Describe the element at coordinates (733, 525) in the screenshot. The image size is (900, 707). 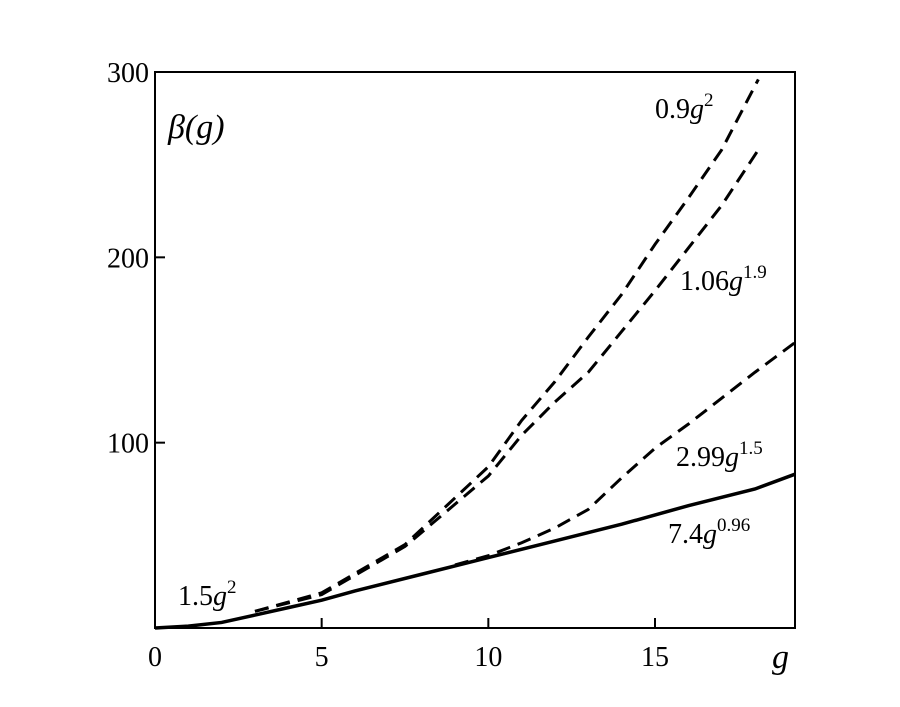
I see `label-exp: 0.96` at that location.